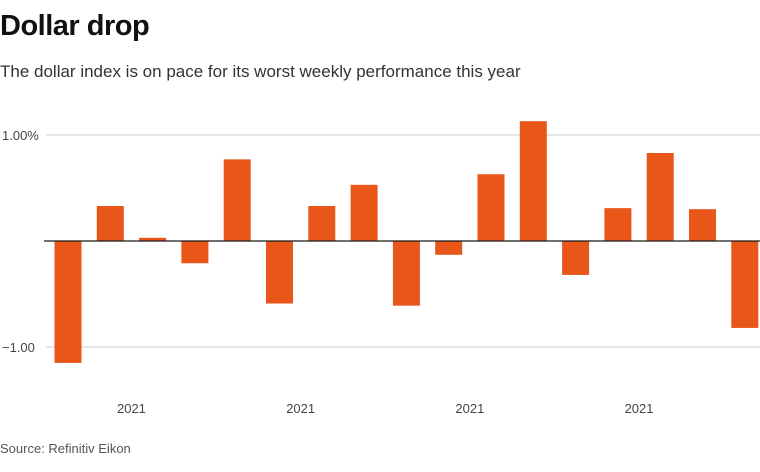 This screenshot has height=472, width=760. Describe the element at coordinates (20, 135) in the screenshot. I see `y-tick-label: 1.00%` at that location.